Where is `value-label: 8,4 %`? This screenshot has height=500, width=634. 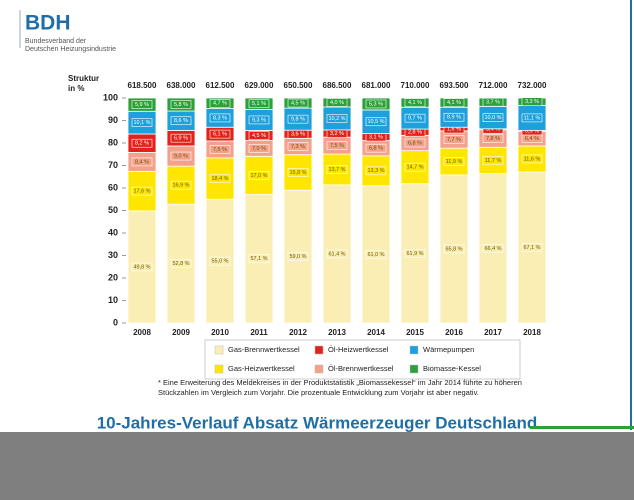 value-label: 8,4 % is located at coordinates (142, 162).